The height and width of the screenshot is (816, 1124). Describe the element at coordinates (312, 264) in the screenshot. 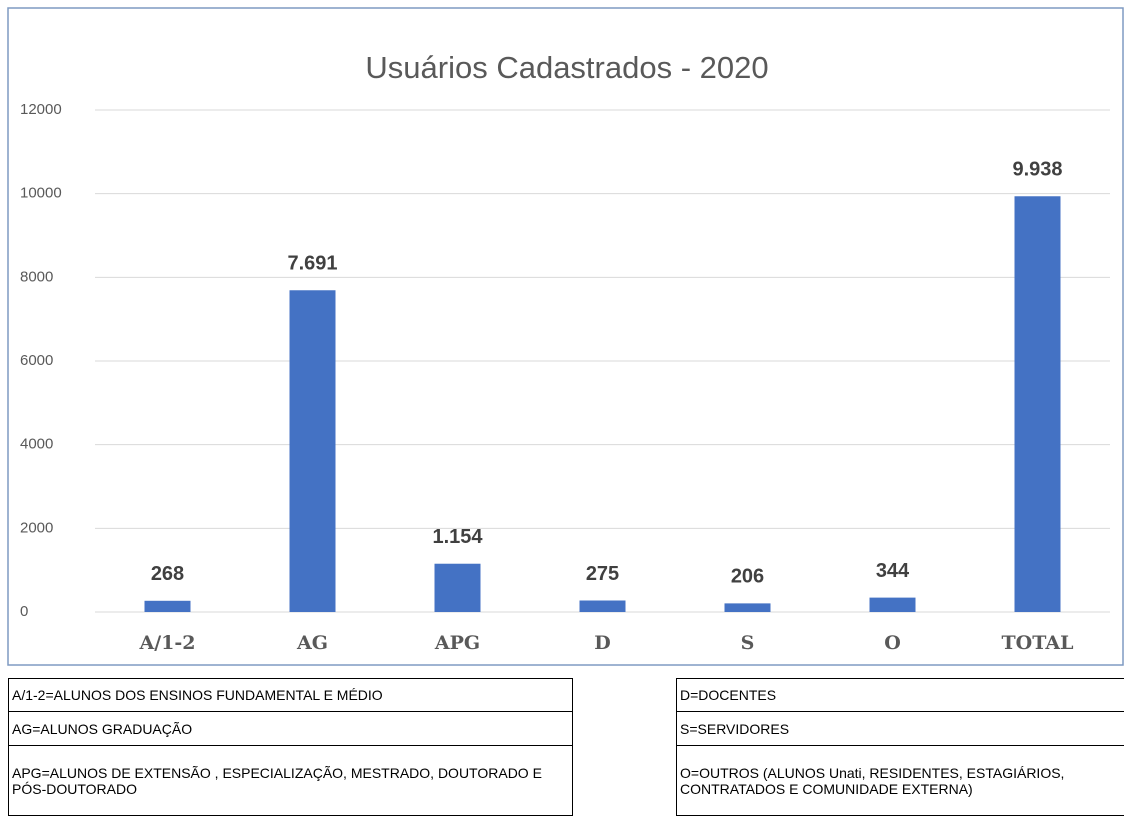

I see `data-label: 7.691` at that location.